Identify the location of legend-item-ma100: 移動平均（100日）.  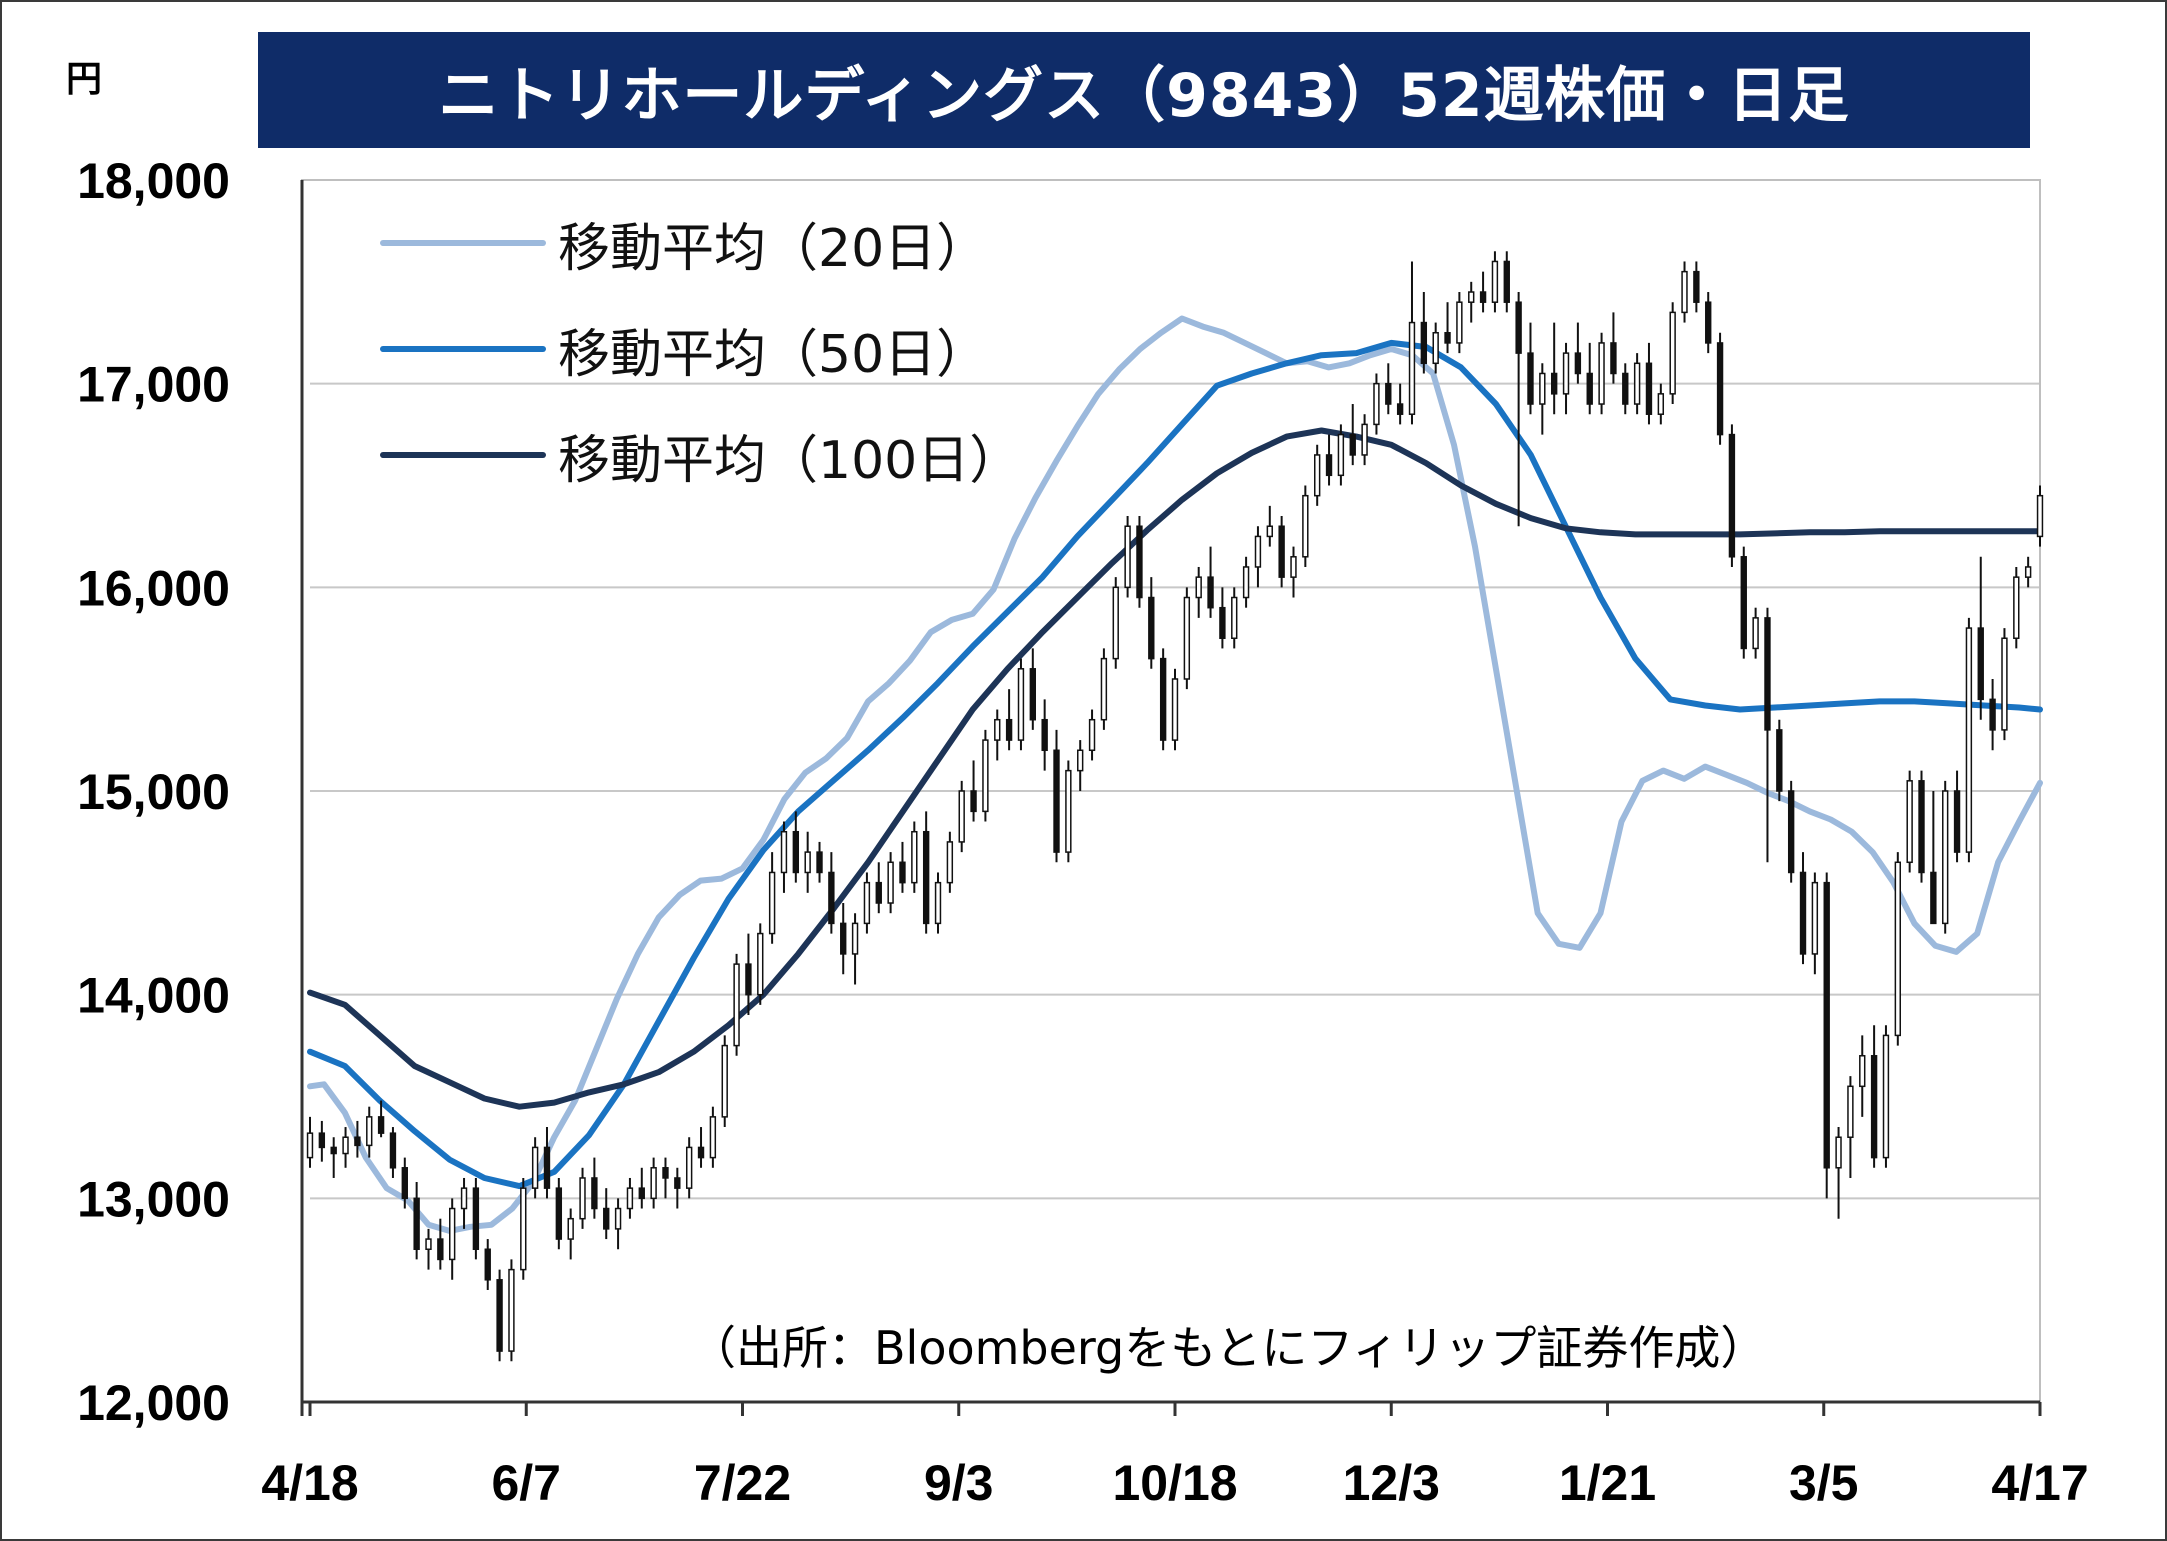
(700, 455).